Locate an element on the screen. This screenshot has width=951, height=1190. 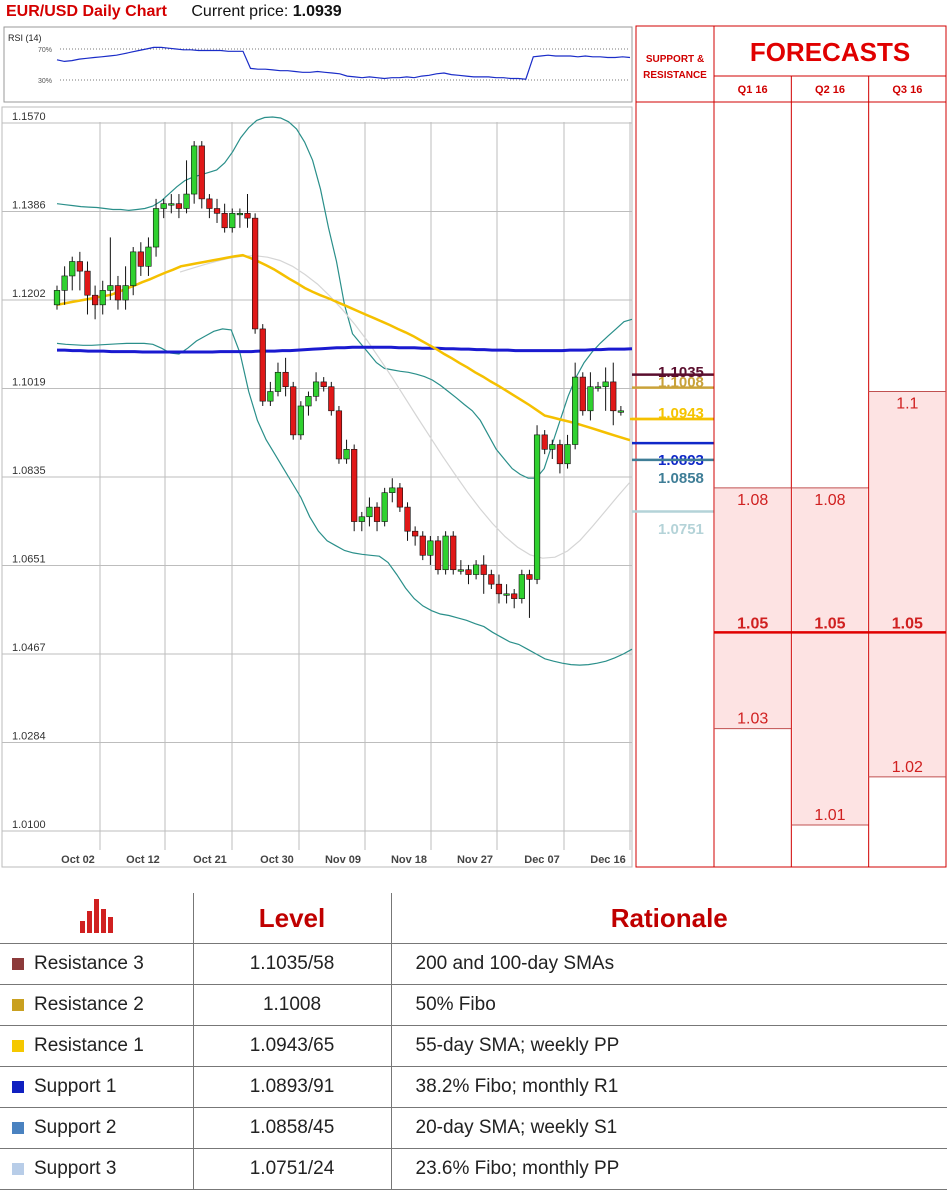
rsi-panel: RSI (14) 70% 30% is located at coordinates (318, 64).